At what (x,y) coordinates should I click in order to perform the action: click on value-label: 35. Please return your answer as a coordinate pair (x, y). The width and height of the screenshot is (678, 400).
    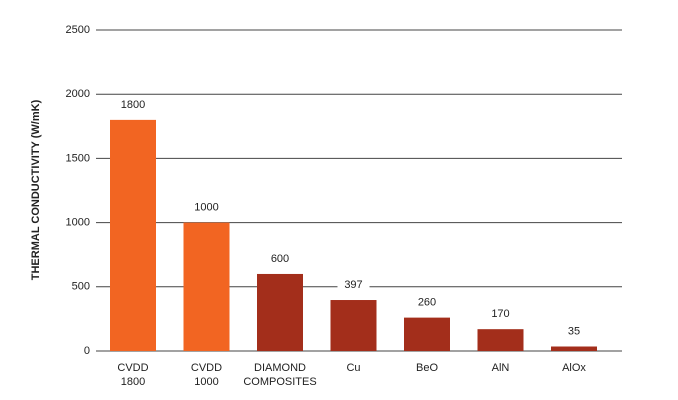
    Looking at the image, I should click on (574, 331).